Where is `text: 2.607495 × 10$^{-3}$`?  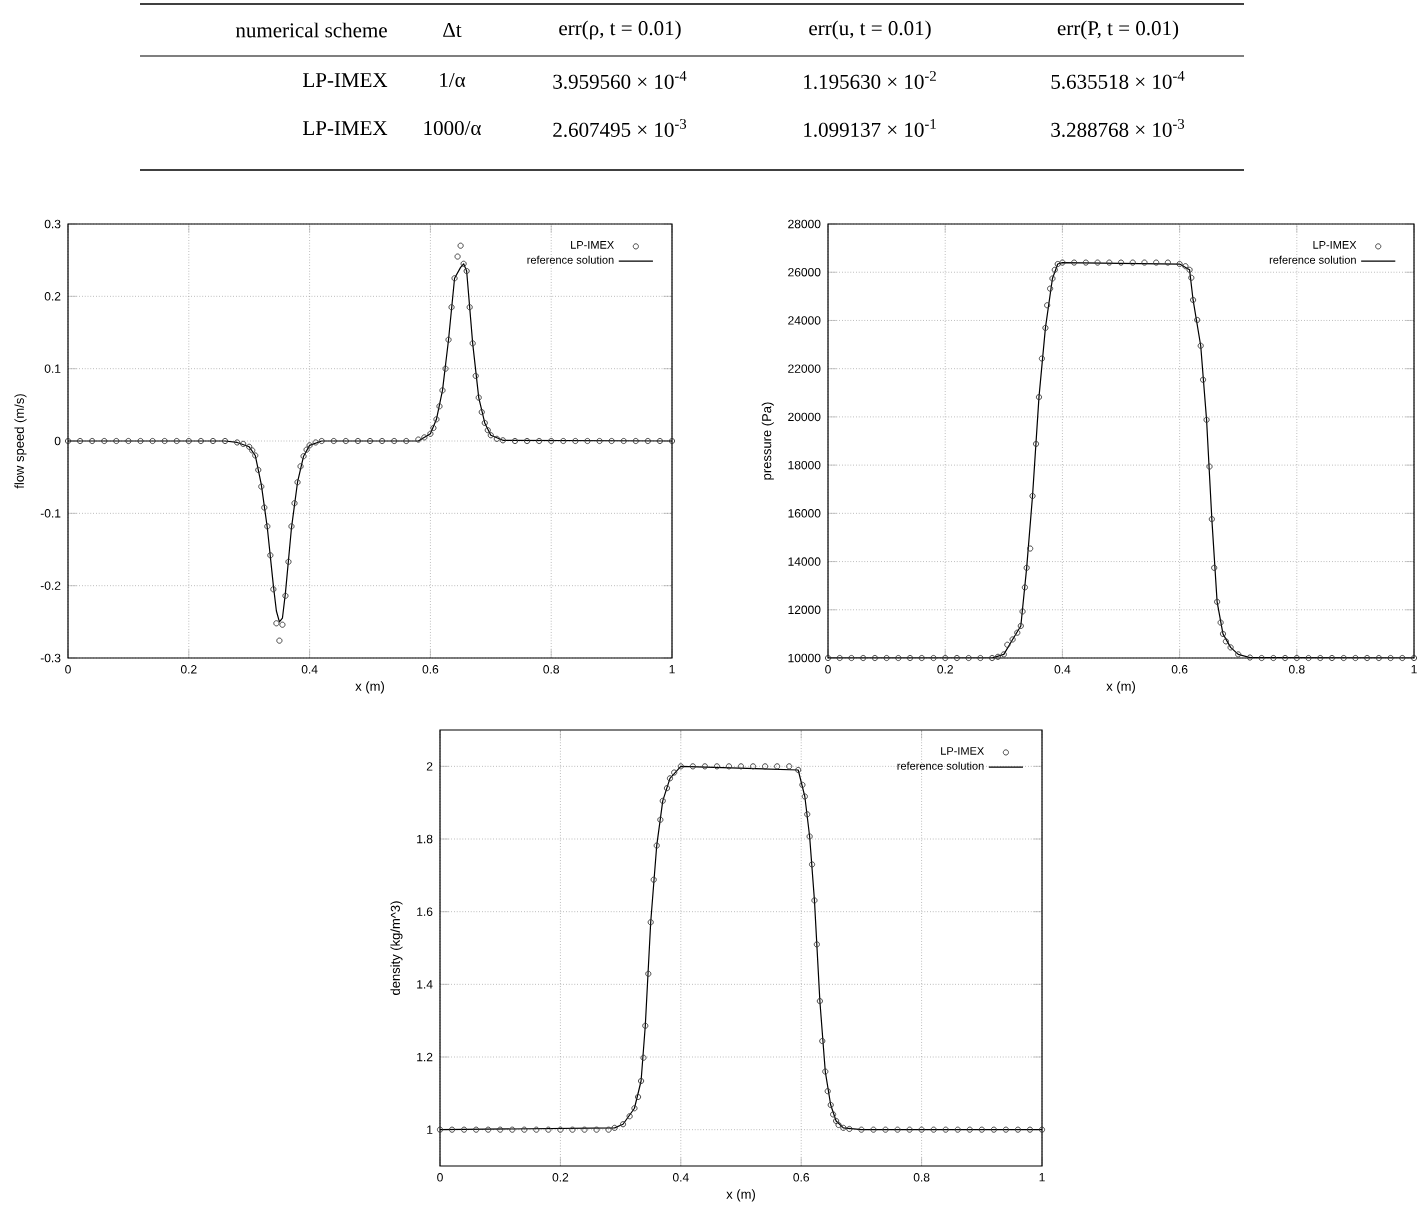
text: 2.607495 × 10$^{-3}$ is located at coordinates (620, 128).